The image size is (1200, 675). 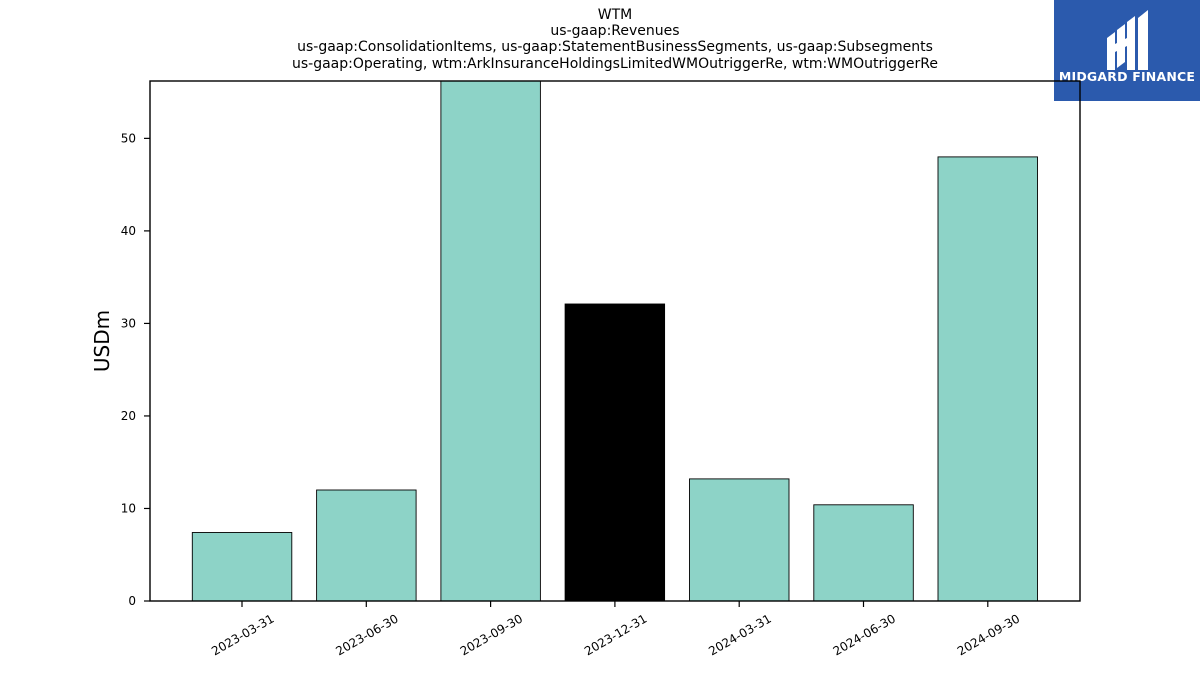 What do you see at coordinates (128, 138) in the screenshot?
I see `y-tick-label: 50` at bounding box center [128, 138].